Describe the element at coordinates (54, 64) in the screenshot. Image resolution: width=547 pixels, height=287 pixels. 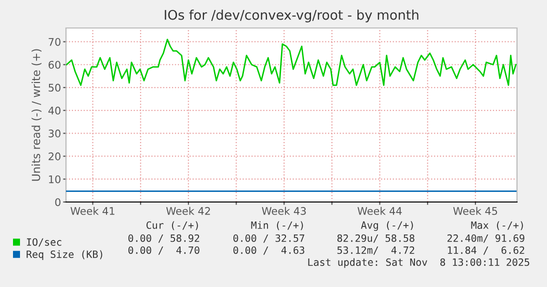
I see `y-tick-label: 60` at that location.